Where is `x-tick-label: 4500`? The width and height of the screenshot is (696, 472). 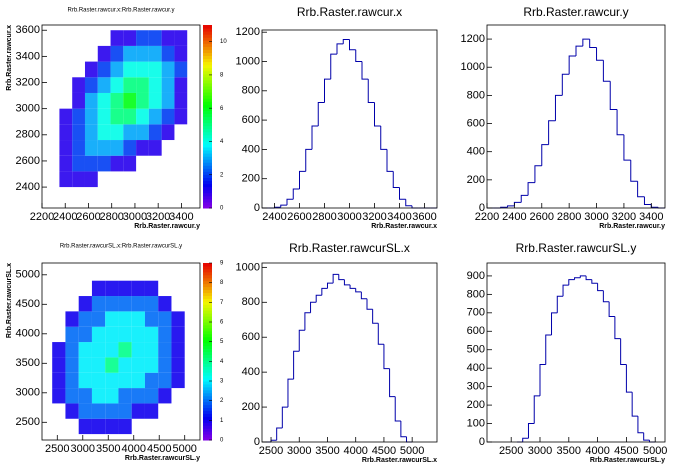
x-tick-label: 4500 is located at coordinates (159, 449).